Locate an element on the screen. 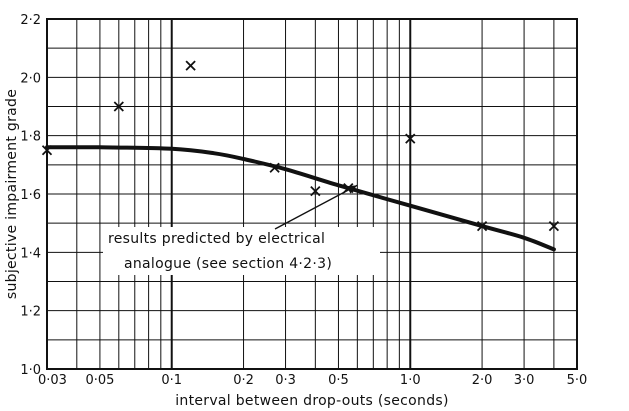  y-tick-label: 1·0 is located at coordinates (30, 370).